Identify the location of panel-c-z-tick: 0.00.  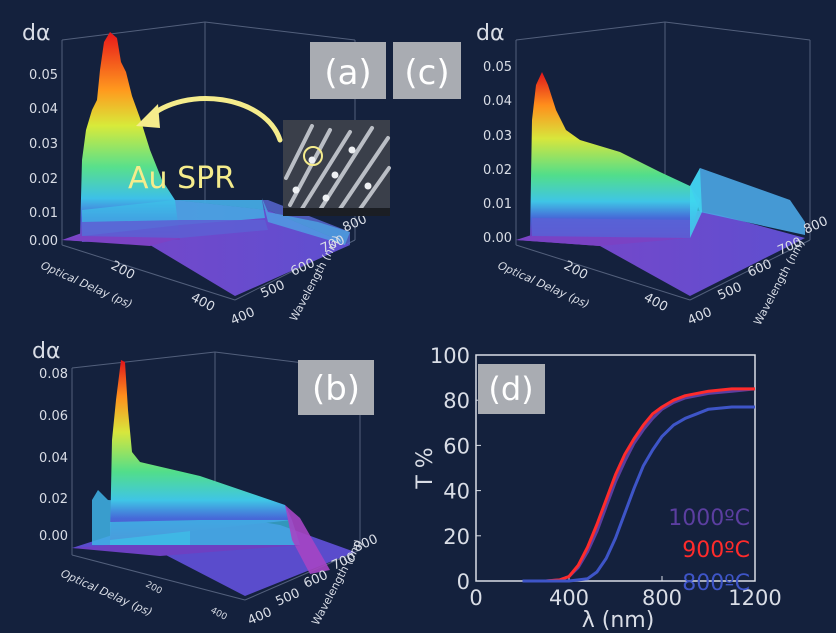
(497, 238).